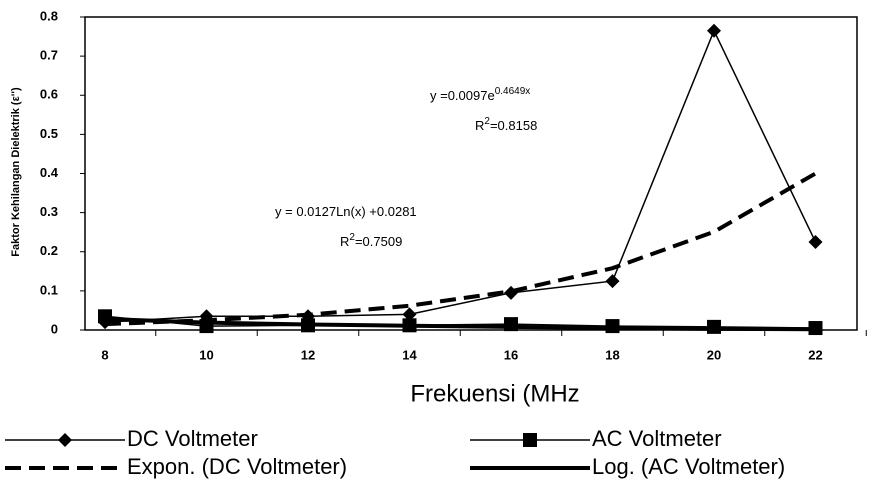 The width and height of the screenshot is (869, 486). What do you see at coordinates (49, 55) in the screenshot?
I see `y-tick-label: 0.7` at bounding box center [49, 55].